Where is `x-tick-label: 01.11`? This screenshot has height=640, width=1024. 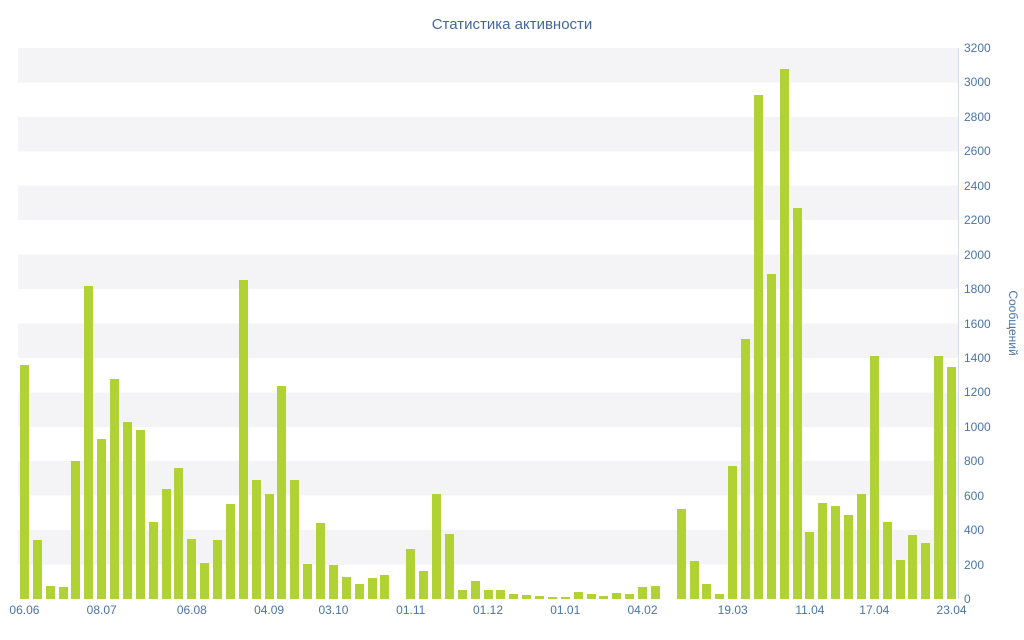 x-tick-label: 01.11 is located at coordinates (411, 610).